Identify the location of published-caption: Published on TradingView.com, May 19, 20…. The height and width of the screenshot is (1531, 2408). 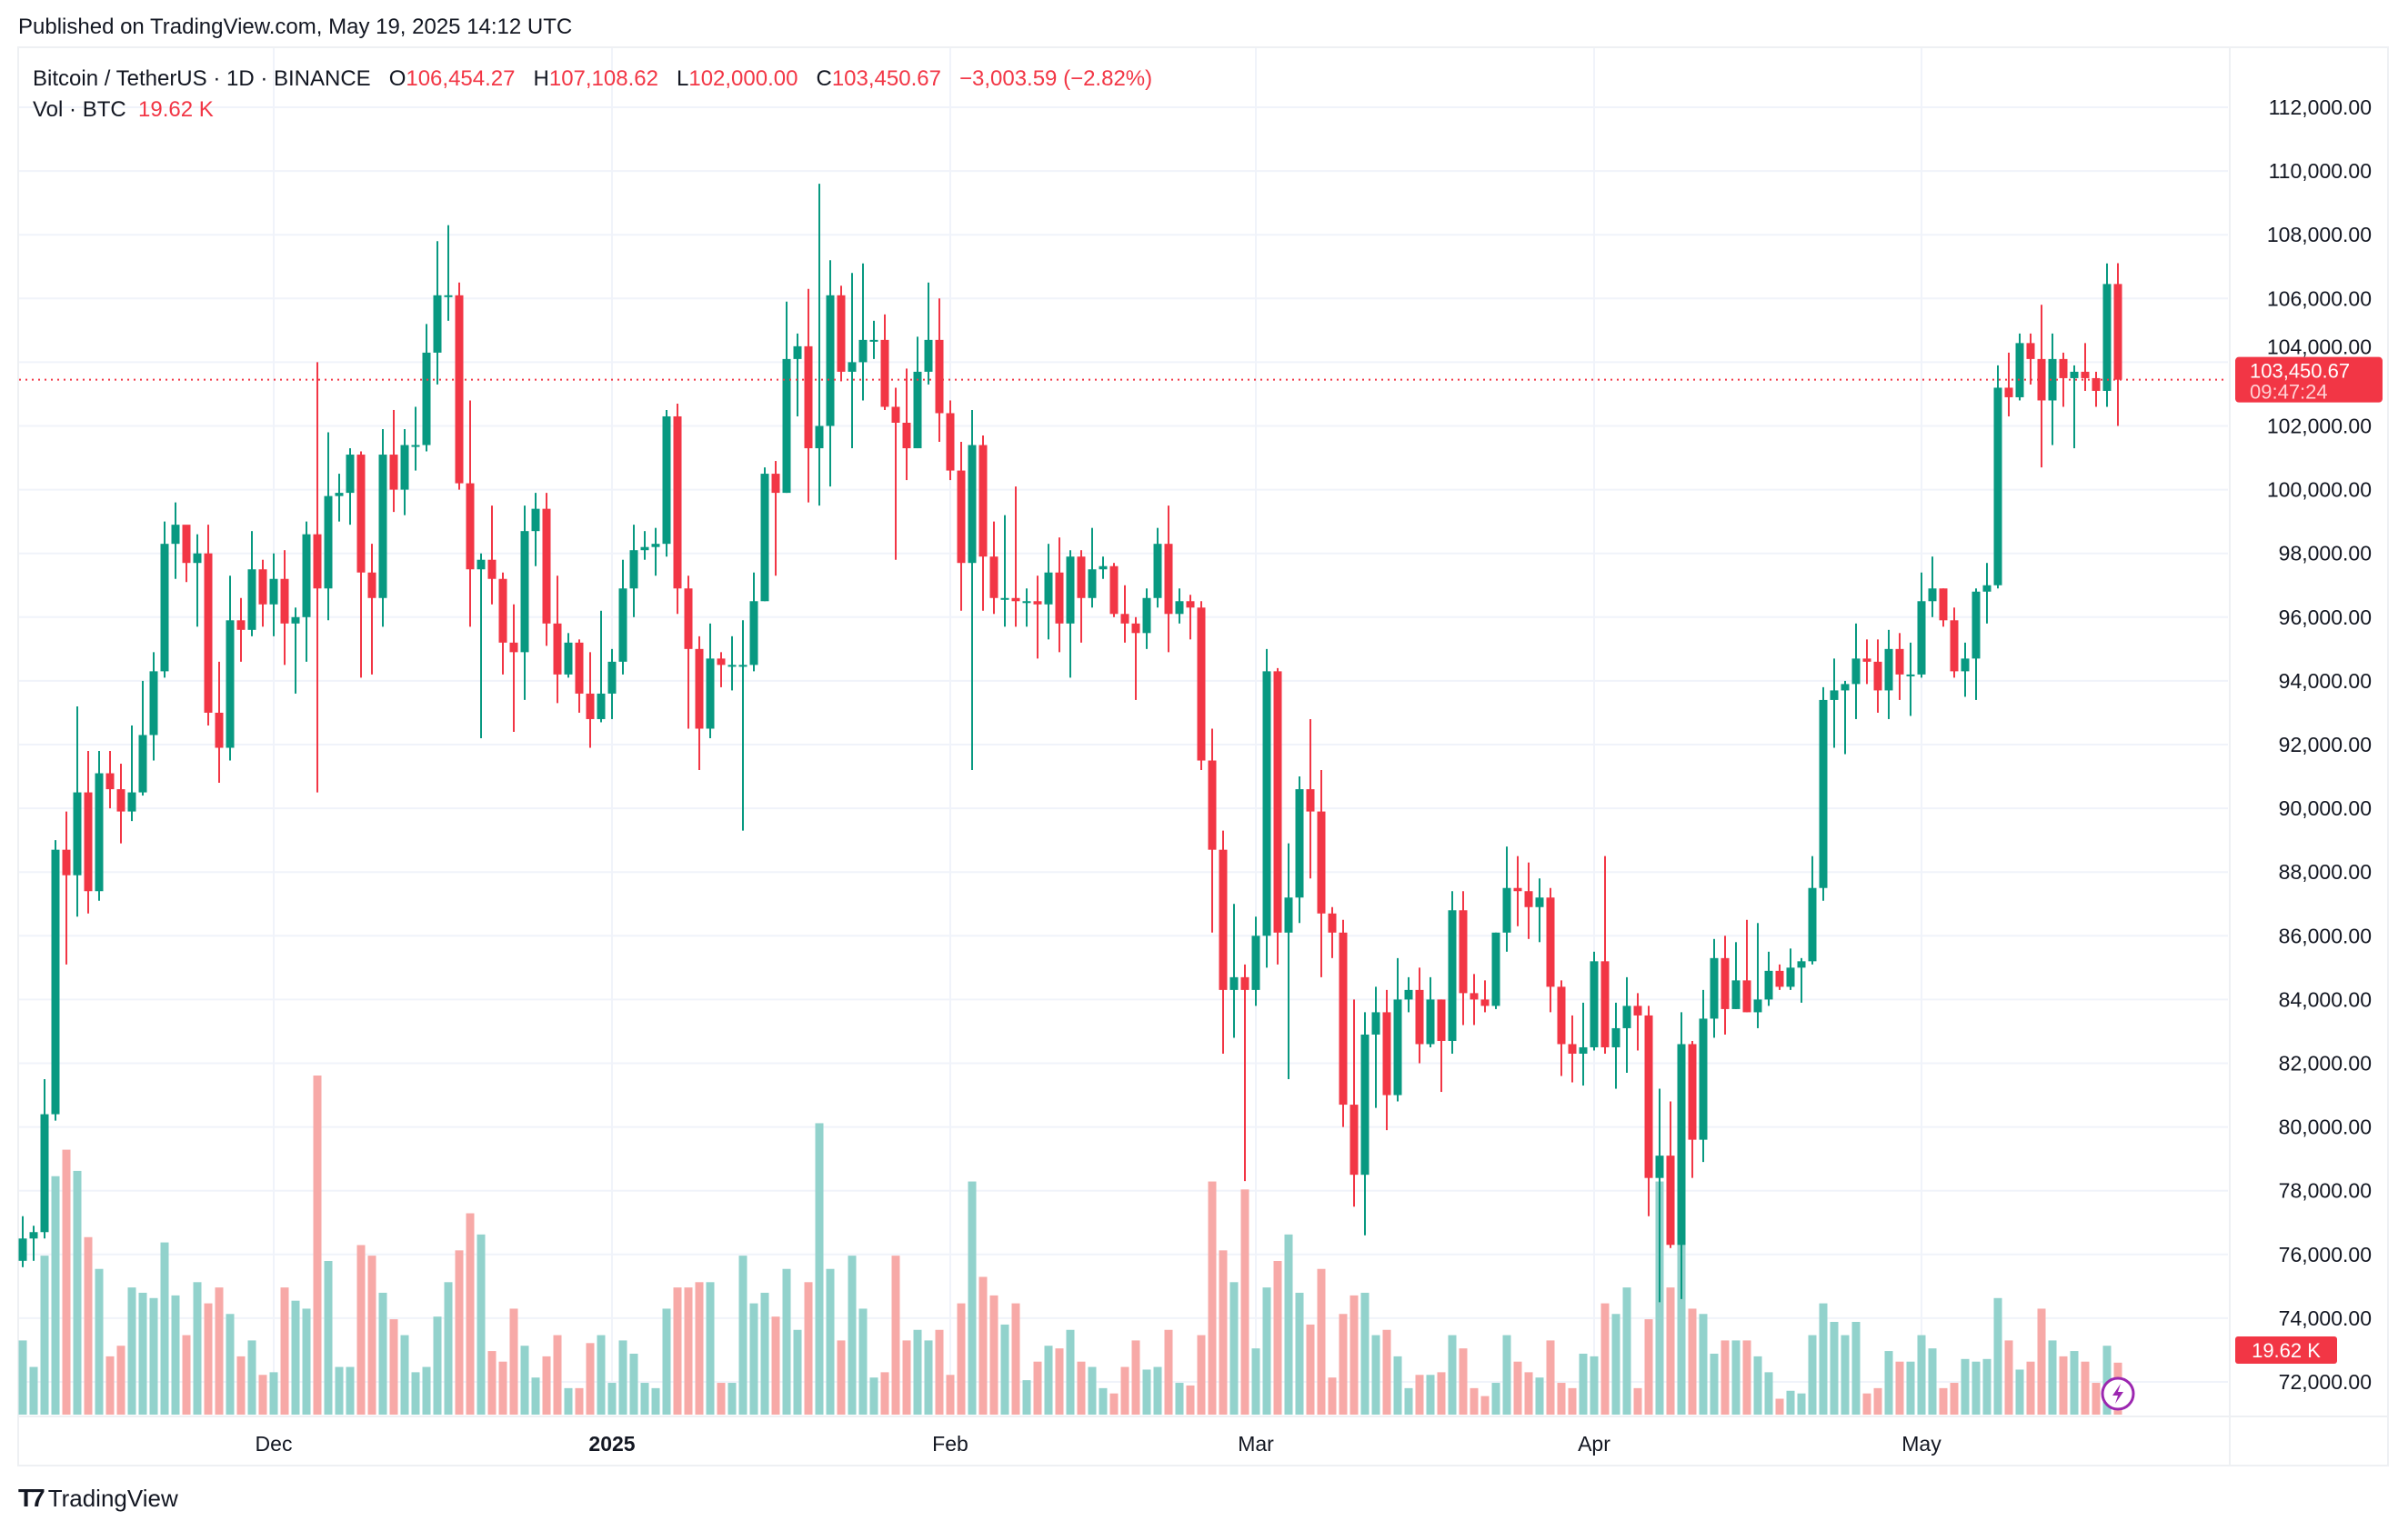
(295, 27).